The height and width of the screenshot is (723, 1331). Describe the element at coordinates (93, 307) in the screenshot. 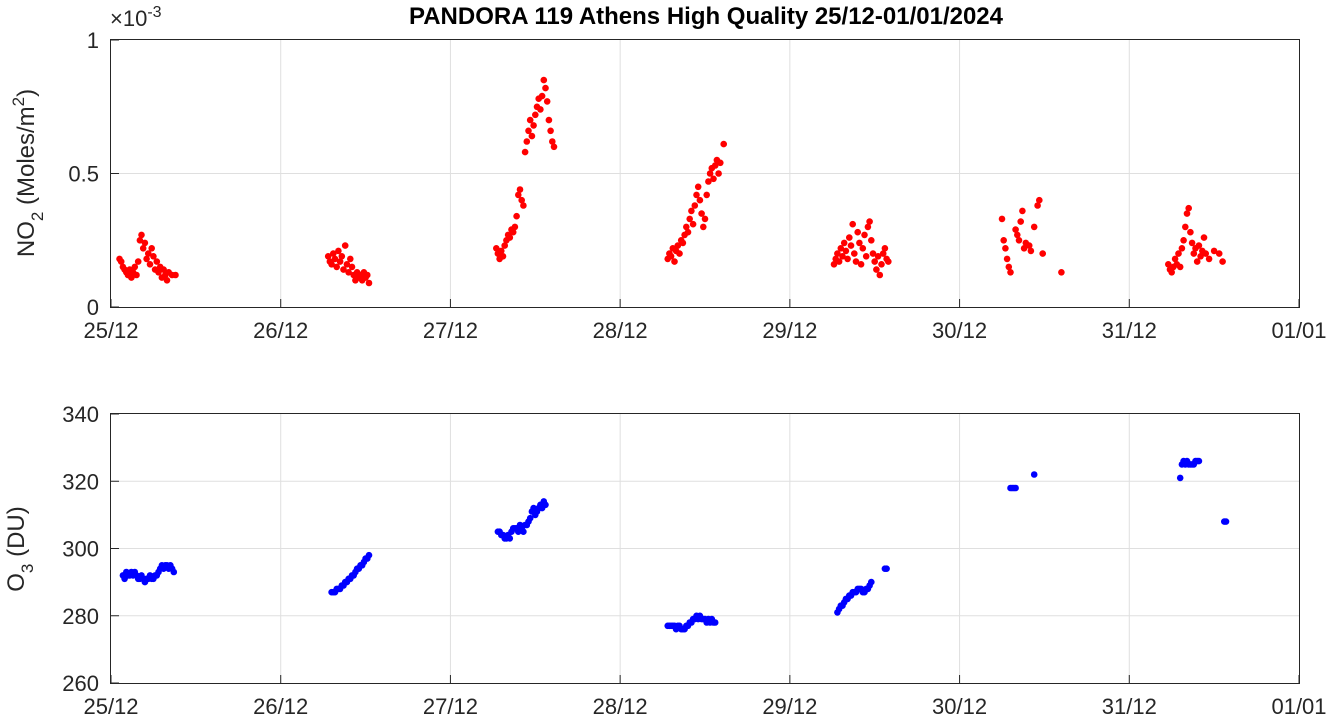

I see `no2-y-tick-label: 0` at that location.